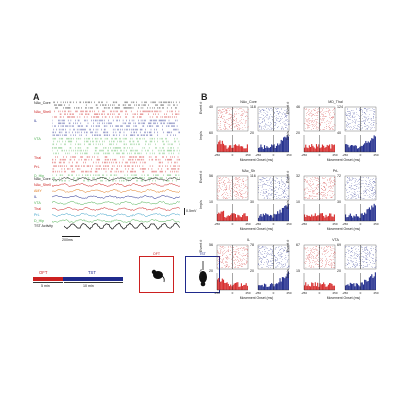  Describe the element at coordinates (211, 245) in the screenshot. I see `red-event-count: 56` at that location.